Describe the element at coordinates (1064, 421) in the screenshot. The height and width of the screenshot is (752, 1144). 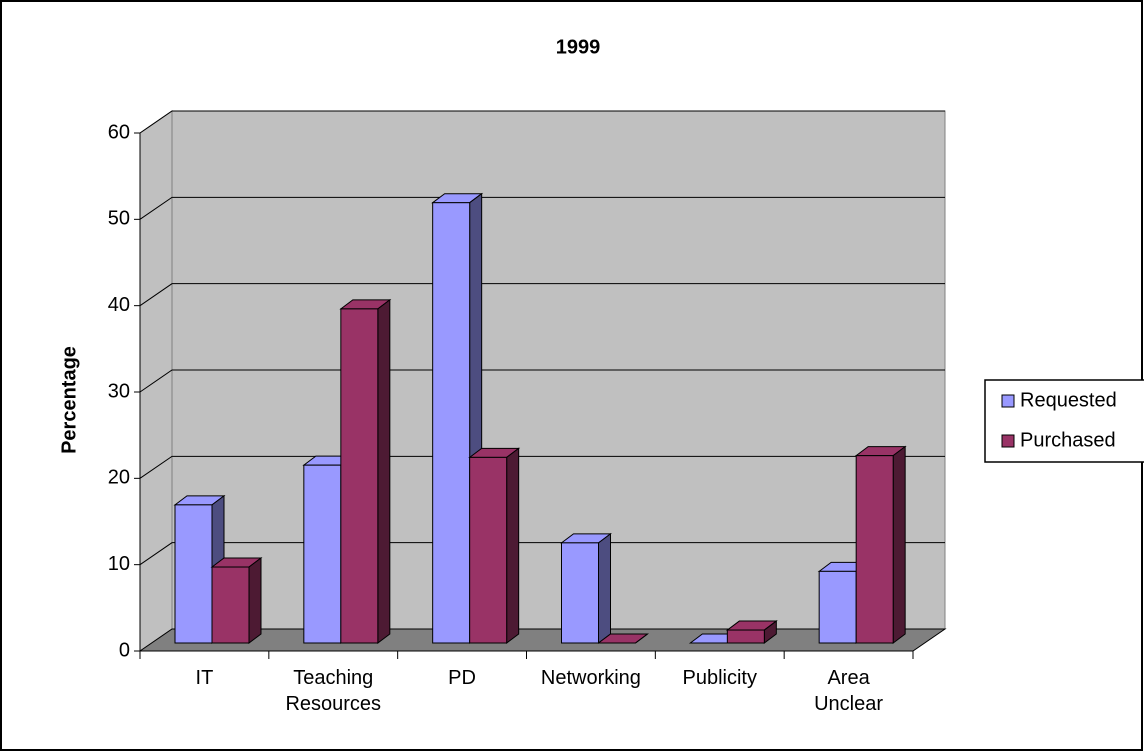
I see `legend` at that location.